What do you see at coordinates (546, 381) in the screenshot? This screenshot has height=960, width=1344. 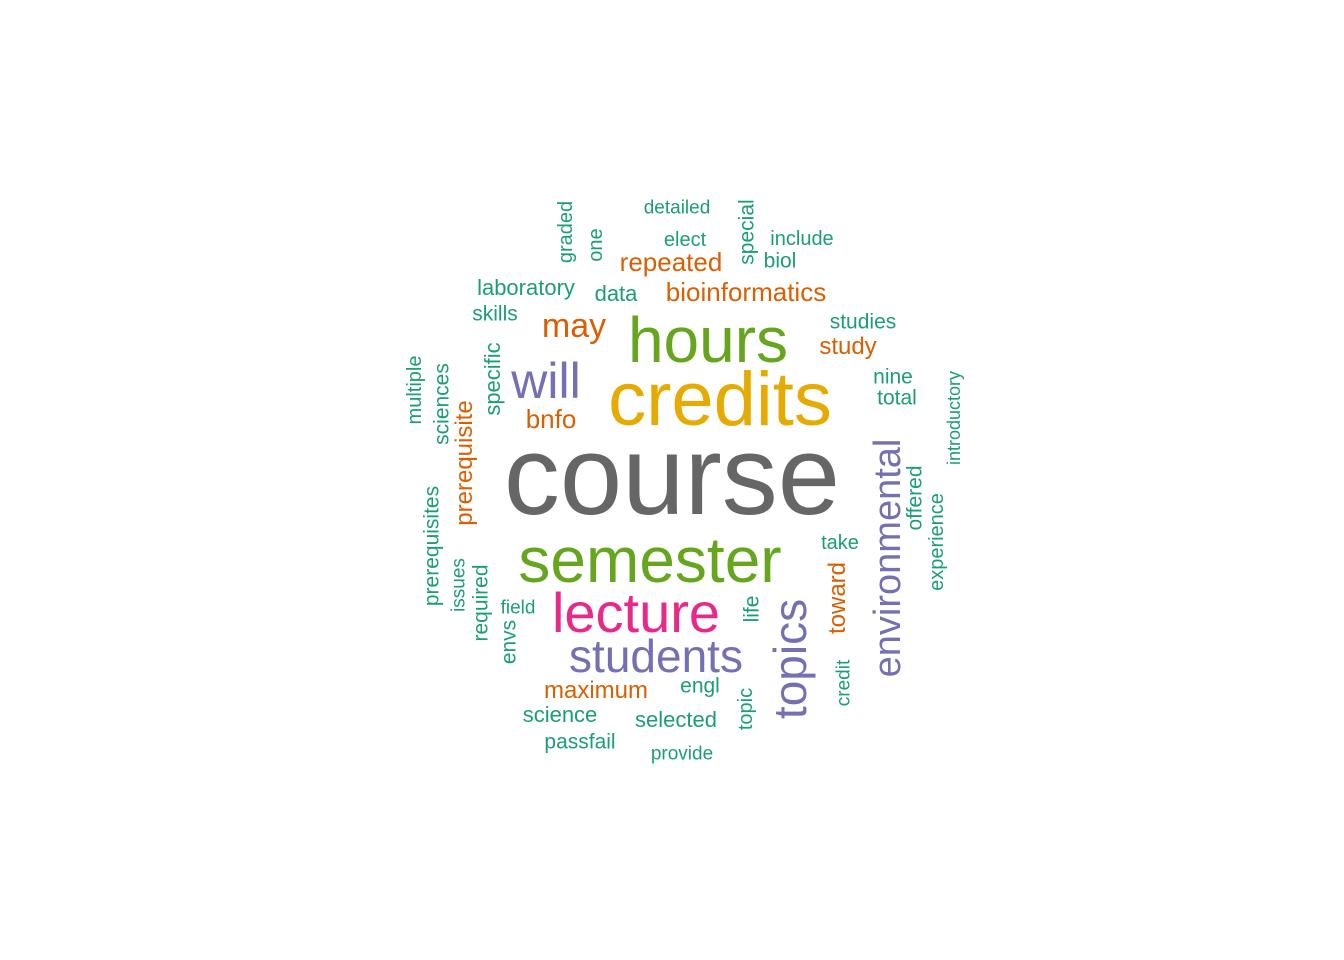 I see `word-will: will` at bounding box center [546, 381].